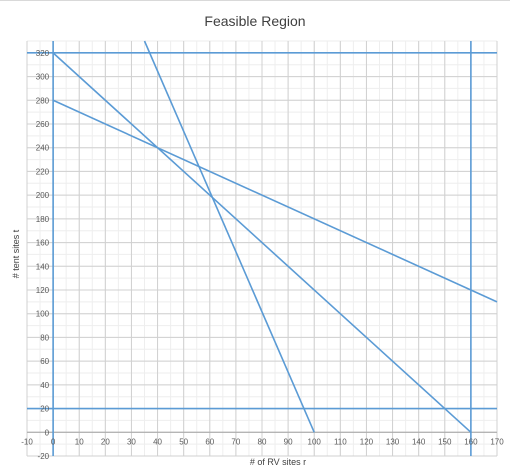 This screenshot has height=473, width=510. I want to click on y-tick-label: -20, so click(44, 456).